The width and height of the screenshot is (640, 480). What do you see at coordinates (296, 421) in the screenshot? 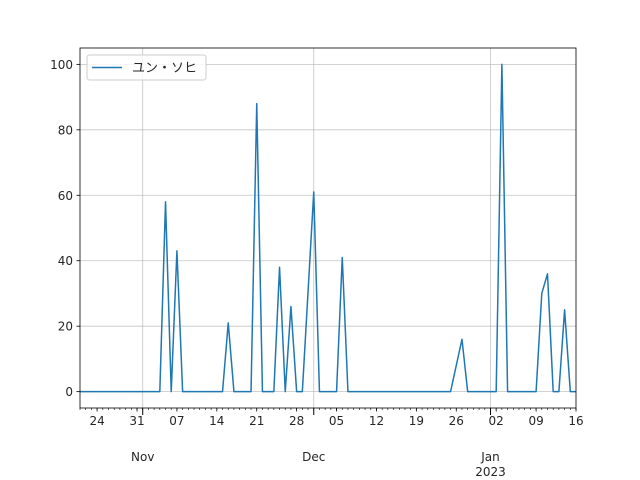
I see `x-tick-label: 28` at bounding box center [296, 421].